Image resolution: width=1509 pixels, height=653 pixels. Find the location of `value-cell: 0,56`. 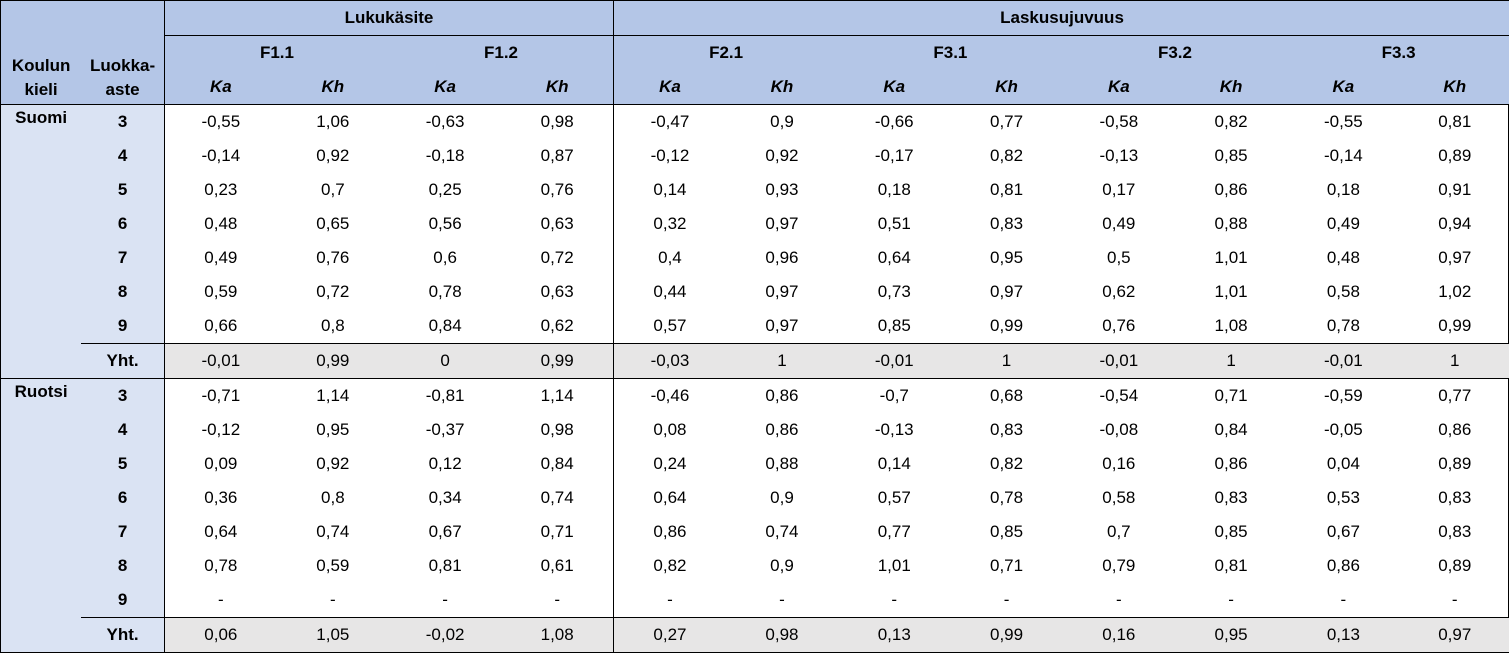

value-cell: 0,56 is located at coordinates (445, 223).